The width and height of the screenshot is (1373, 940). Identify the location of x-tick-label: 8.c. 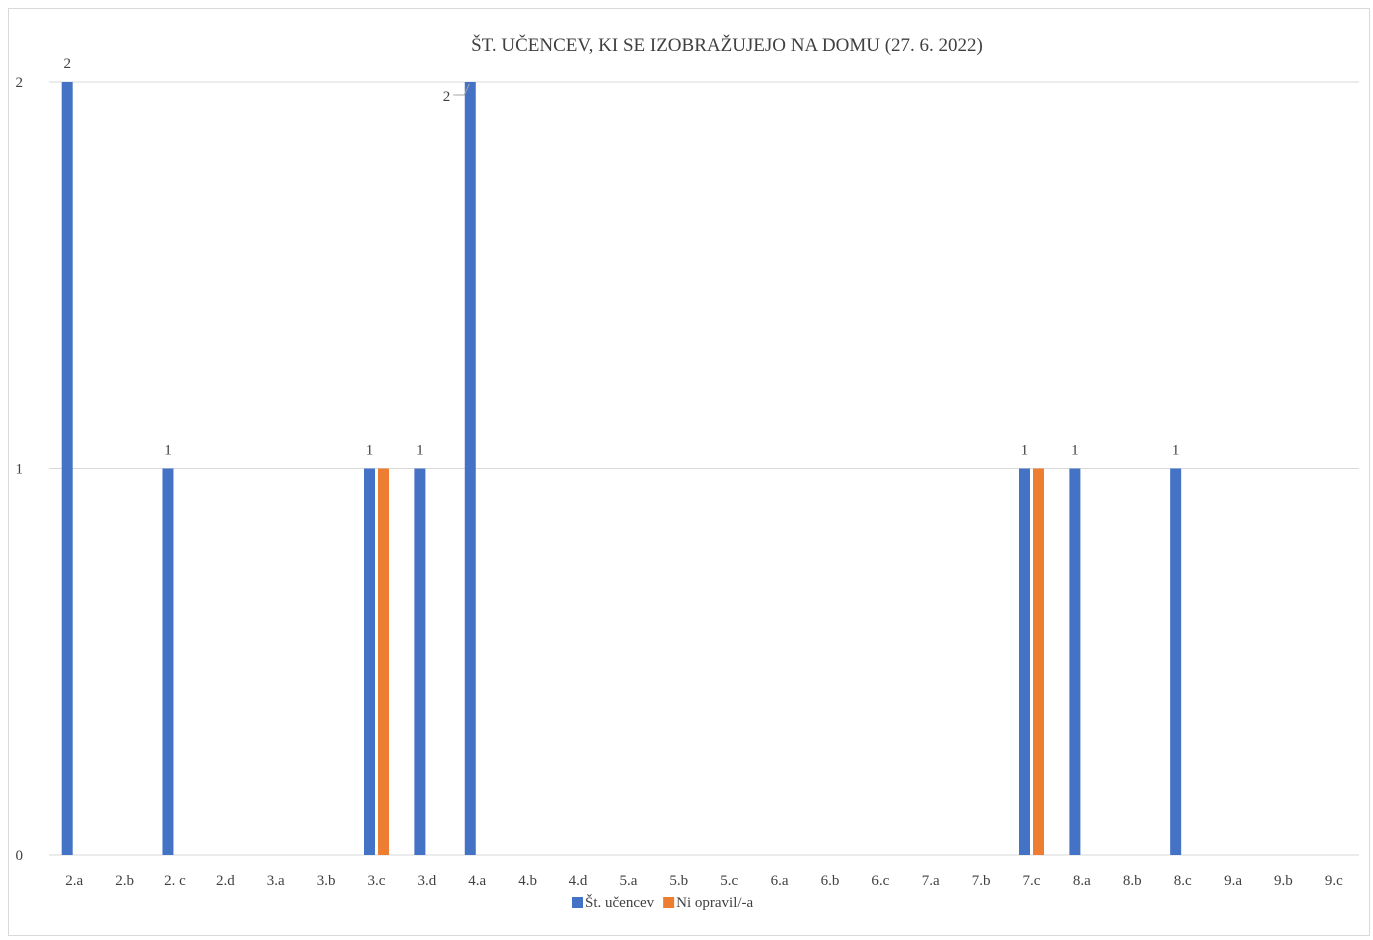
(1183, 881).